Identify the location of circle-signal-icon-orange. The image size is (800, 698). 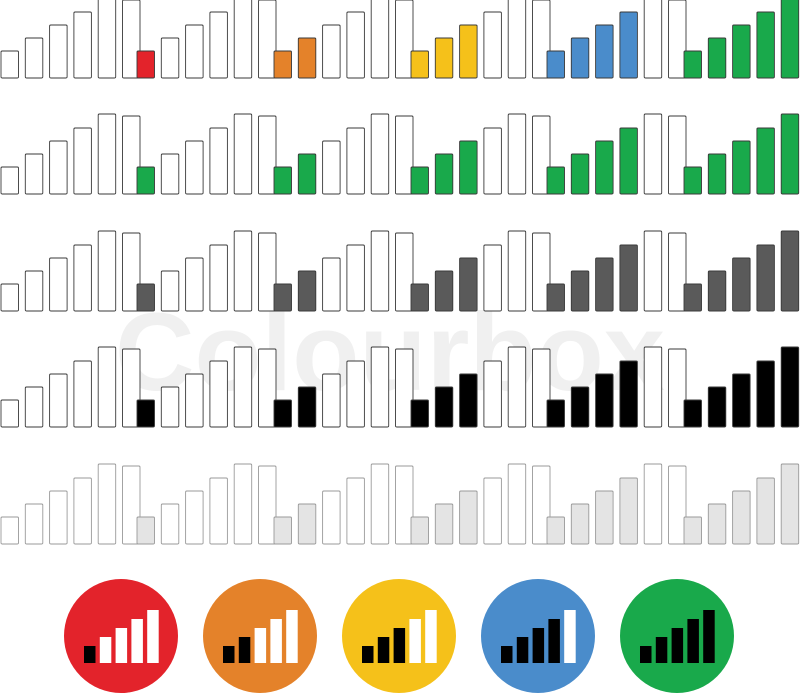
(260, 636).